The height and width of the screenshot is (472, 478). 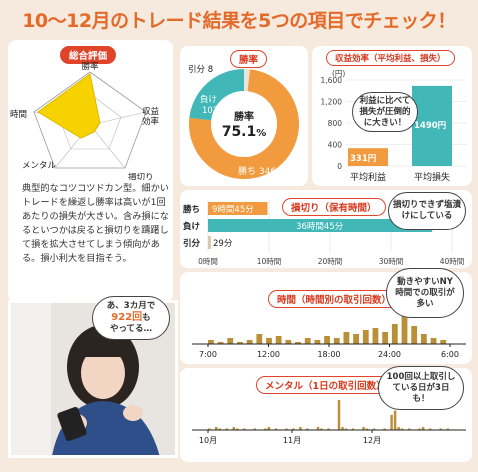 What do you see at coordinates (151, 116) in the screenshot?
I see `radar-label-profit: 収益効率` at bounding box center [151, 116].